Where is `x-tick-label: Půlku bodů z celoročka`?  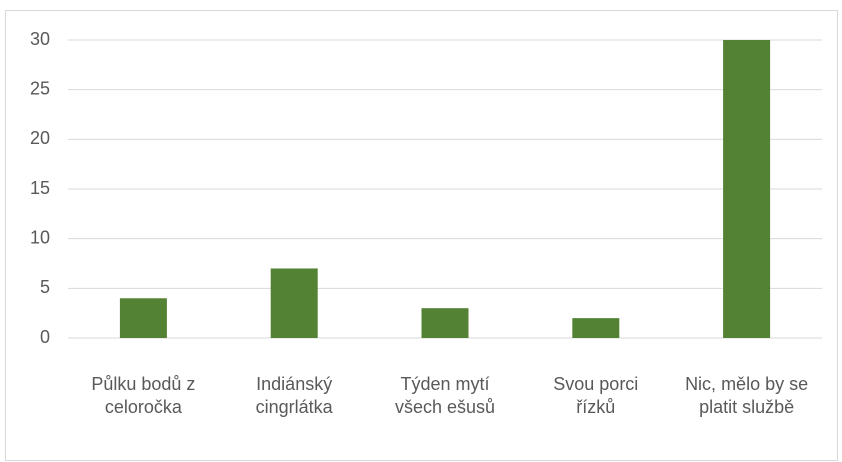 x-tick-label: Půlku bodů z celoročka is located at coordinates (143, 395).